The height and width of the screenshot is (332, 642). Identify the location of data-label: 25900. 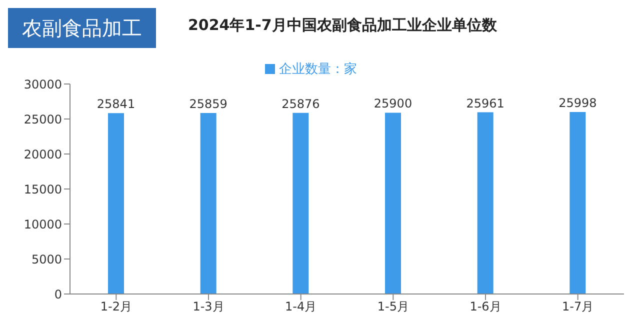
(393, 103).